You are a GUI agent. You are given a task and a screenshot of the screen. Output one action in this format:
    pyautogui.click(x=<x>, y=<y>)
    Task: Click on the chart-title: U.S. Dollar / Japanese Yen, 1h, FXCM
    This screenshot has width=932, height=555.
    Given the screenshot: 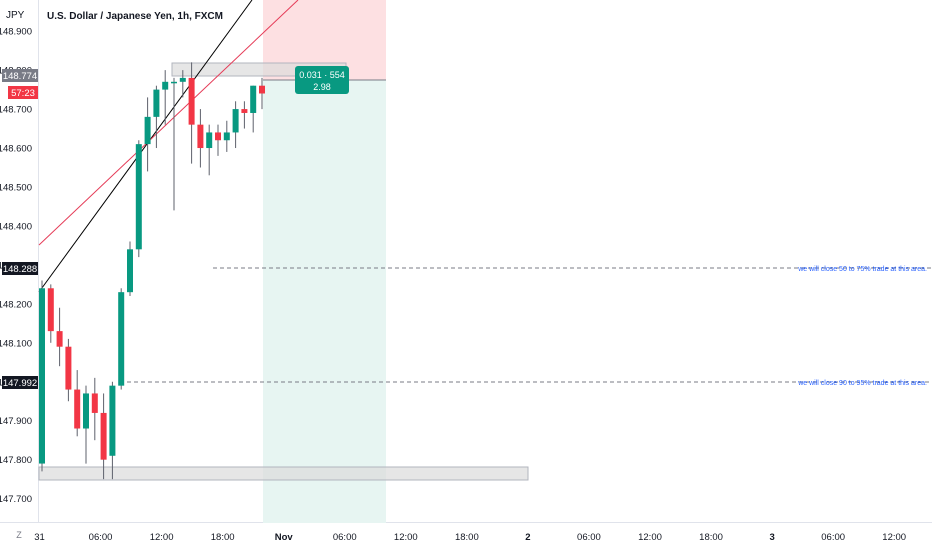 What is the action you would take?
    pyautogui.click(x=135, y=16)
    